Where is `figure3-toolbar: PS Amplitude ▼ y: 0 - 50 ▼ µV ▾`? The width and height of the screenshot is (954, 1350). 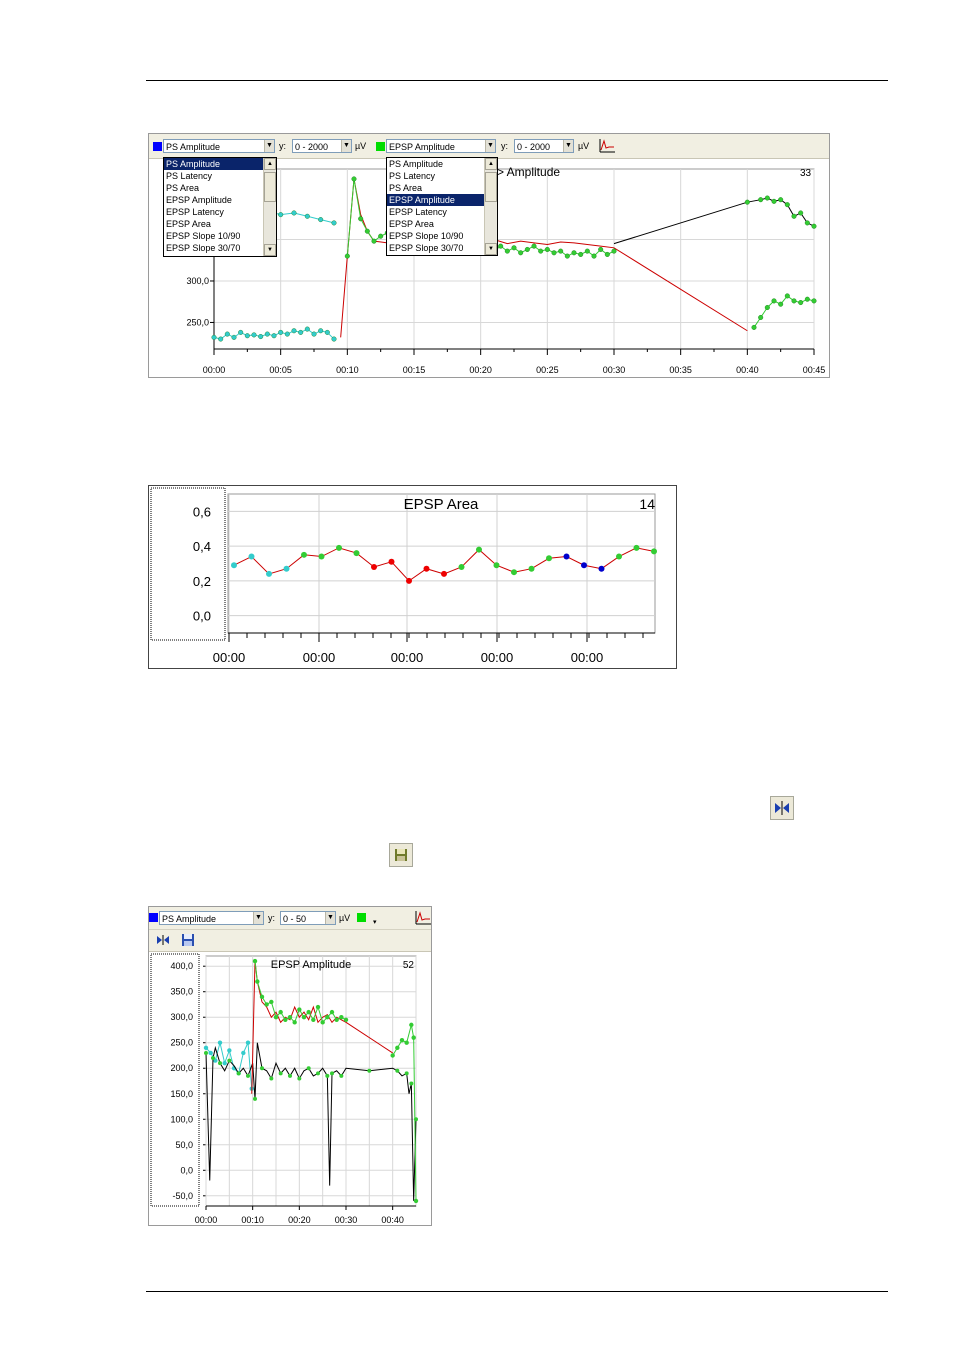 figure3-toolbar: PS Amplitude ▼ y: 0 - 50 ▼ µV ▾ is located at coordinates (290, 929).